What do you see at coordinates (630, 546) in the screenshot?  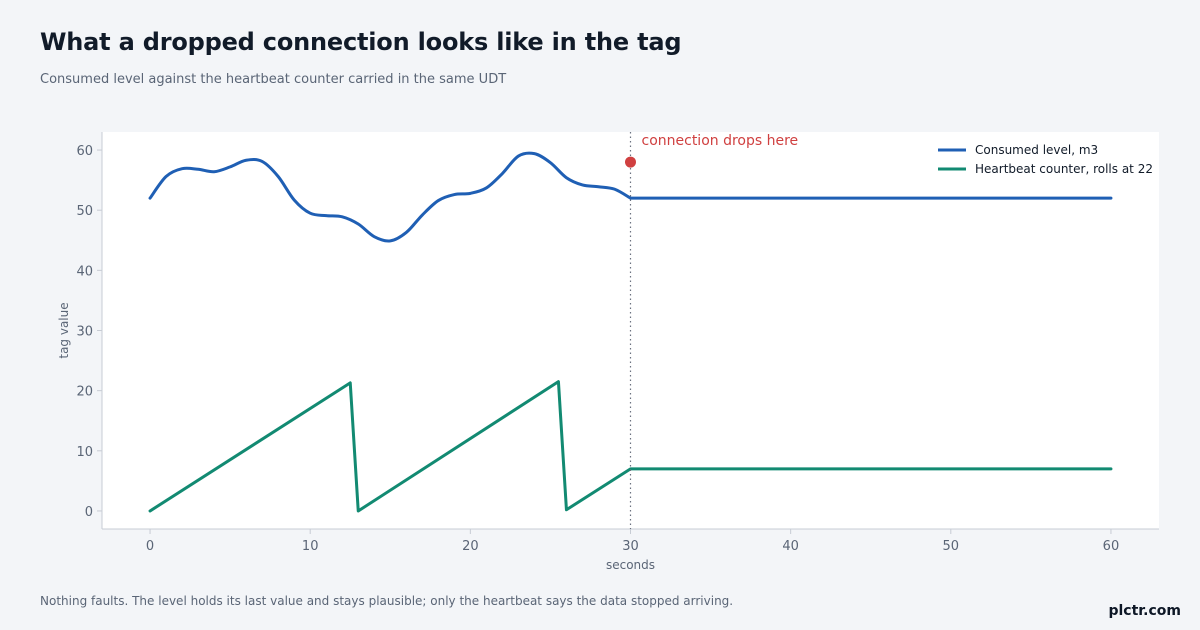 I see `x-tick-label: 30` at bounding box center [630, 546].